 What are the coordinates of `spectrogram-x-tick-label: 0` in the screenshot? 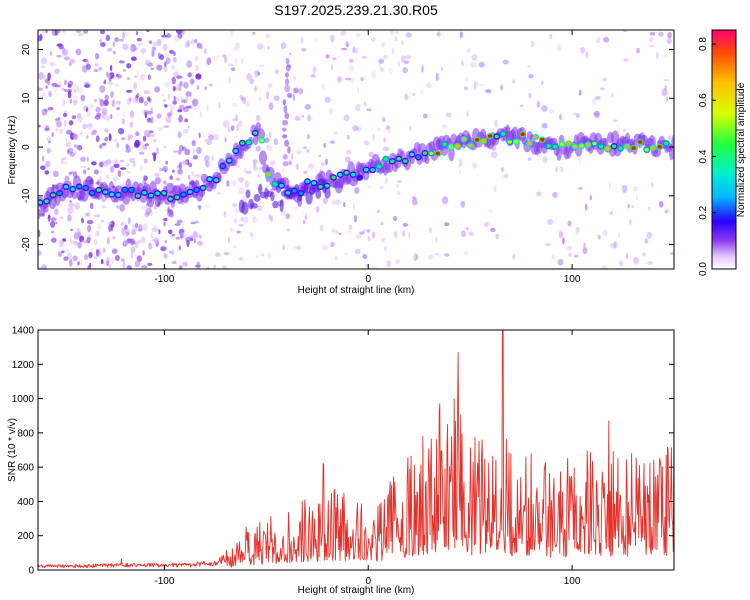 It's located at (368, 279).